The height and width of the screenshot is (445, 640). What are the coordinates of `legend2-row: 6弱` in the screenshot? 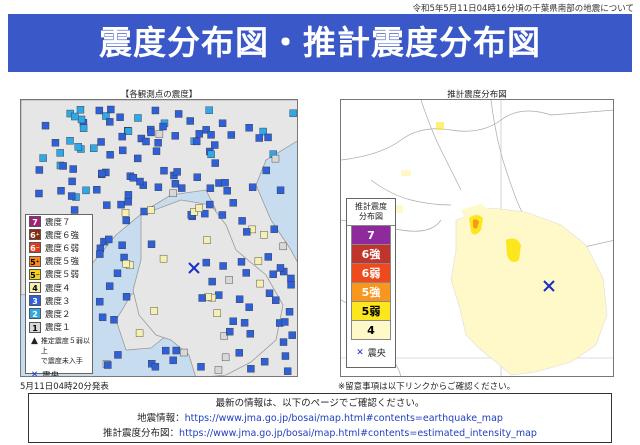 It's located at (371, 273).